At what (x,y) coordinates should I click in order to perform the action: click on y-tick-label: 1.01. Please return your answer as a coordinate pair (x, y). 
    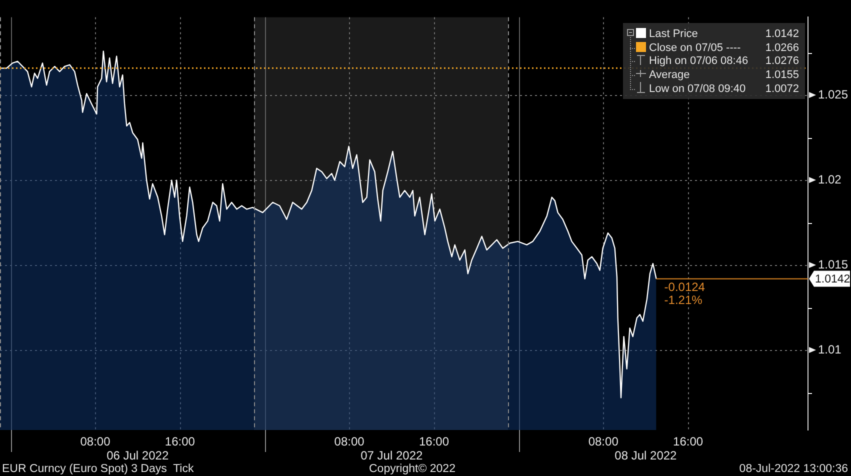
    Looking at the image, I should click on (830, 349).